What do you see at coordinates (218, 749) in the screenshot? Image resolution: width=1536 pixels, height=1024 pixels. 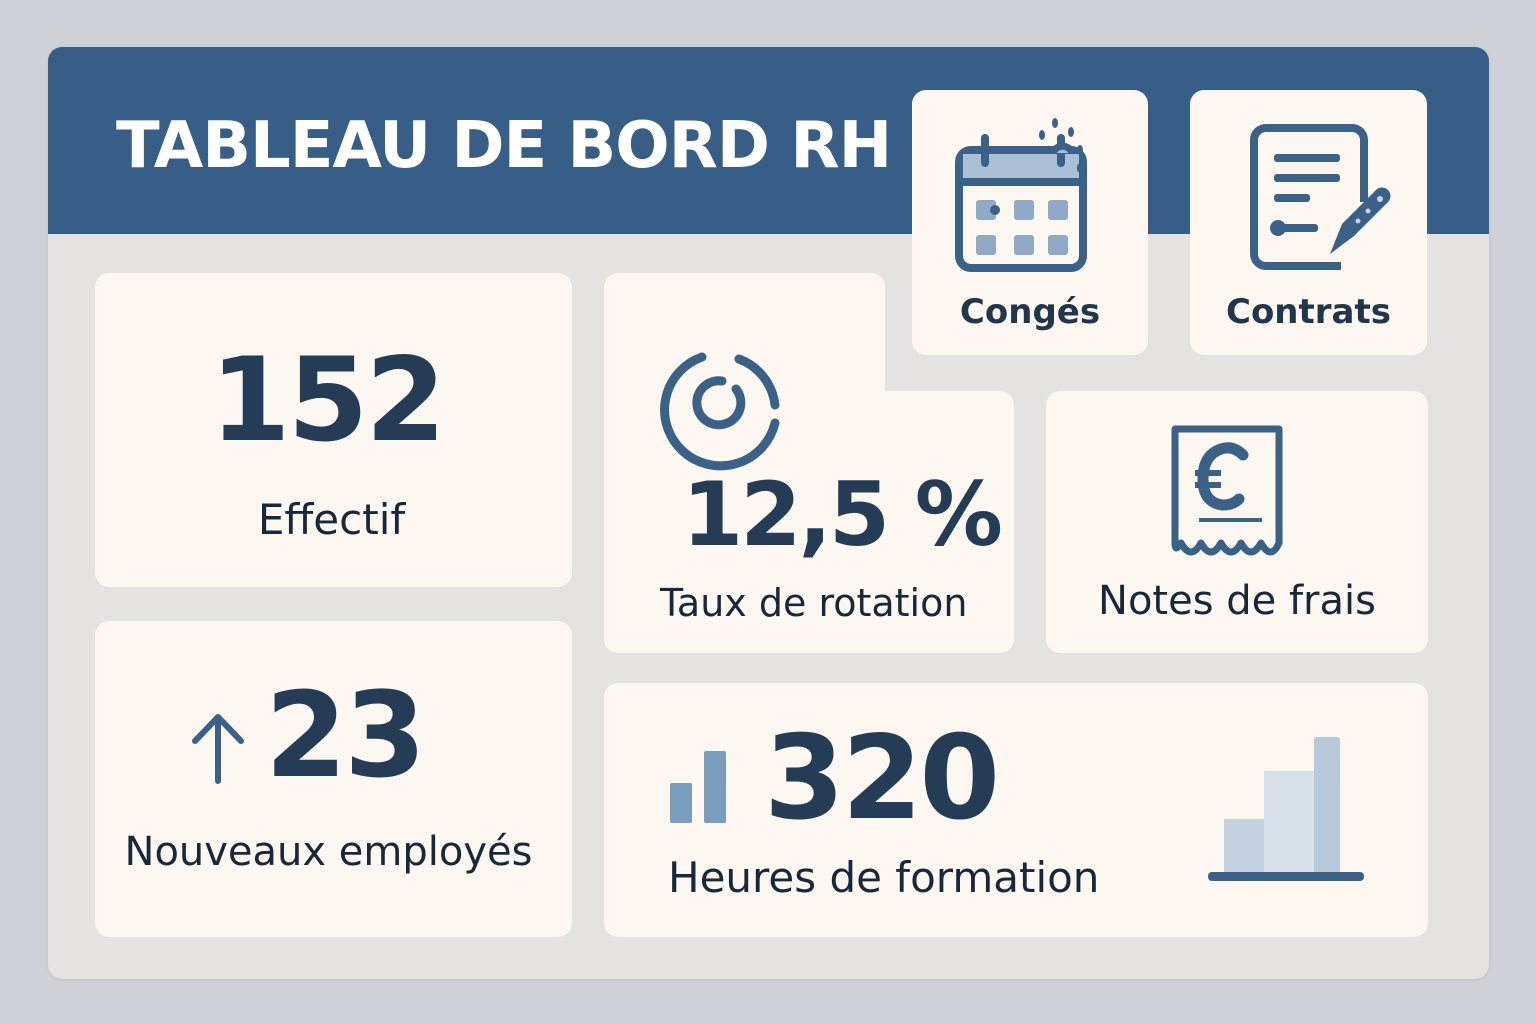 I see `arrow-up-icon` at bounding box center [218, 749].